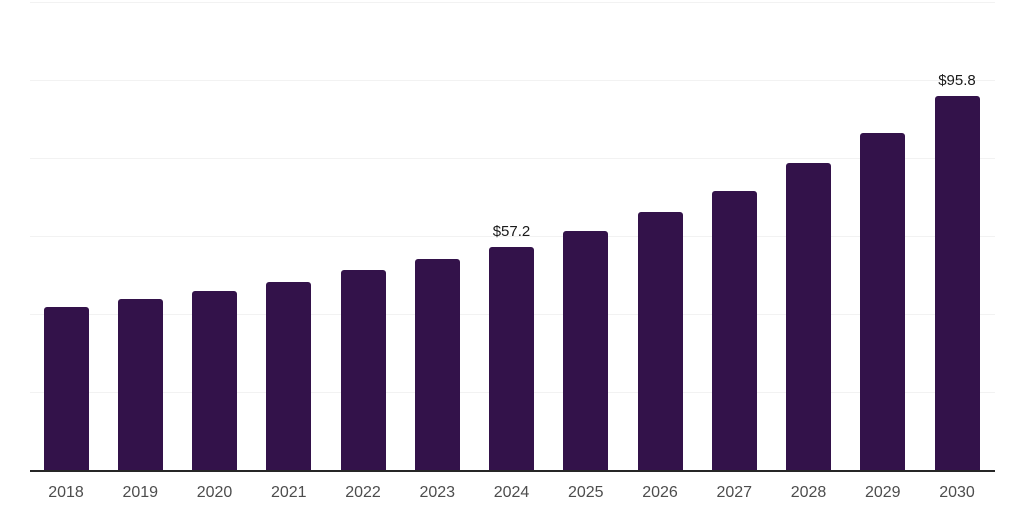 The width and height of the screenshot is (1024, 512). I want to click on x-axis-line, so click(512, 471).